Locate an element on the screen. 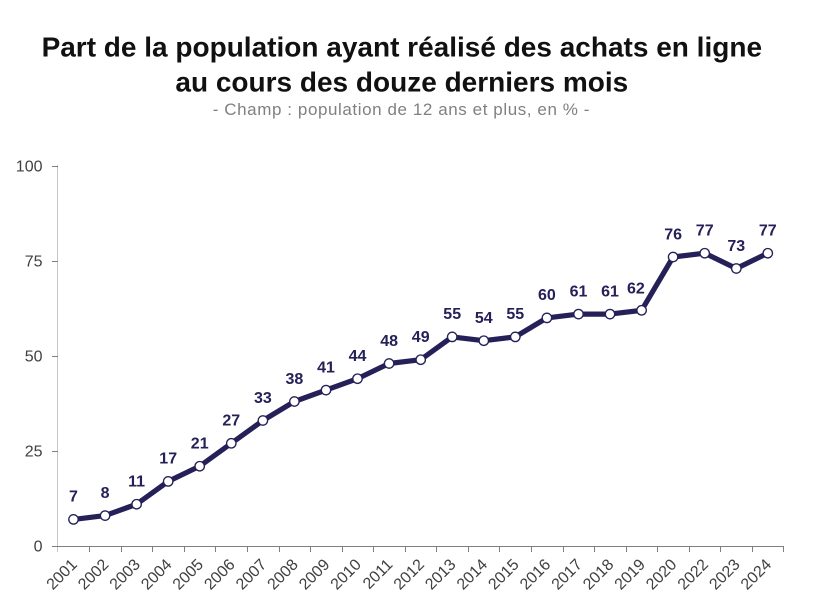  svg-text: 41 is located at coordinates (326, 367).